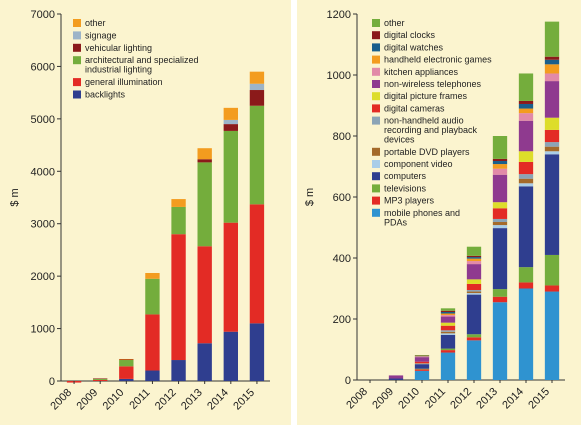  I want to click on legend-label-line: vehicular lighting, so click(118, 48).